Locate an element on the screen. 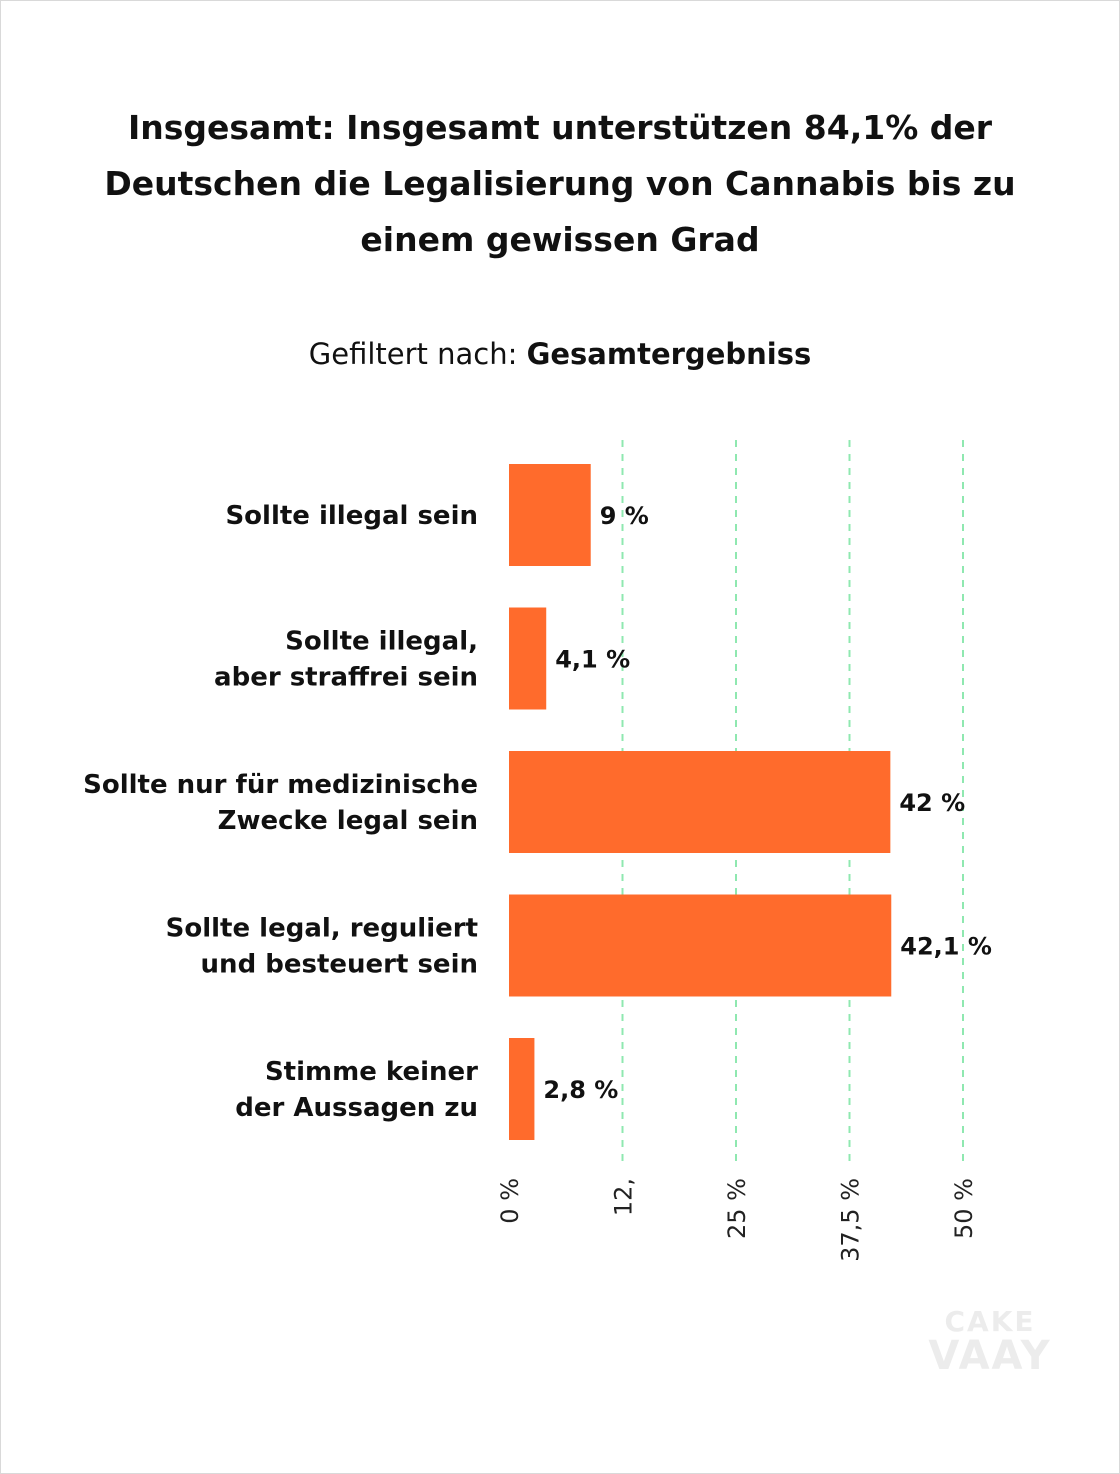 The width and height of the screenshot is (1120, 1474). category-label: und besteuert sein is located at coordinates (339, 965).